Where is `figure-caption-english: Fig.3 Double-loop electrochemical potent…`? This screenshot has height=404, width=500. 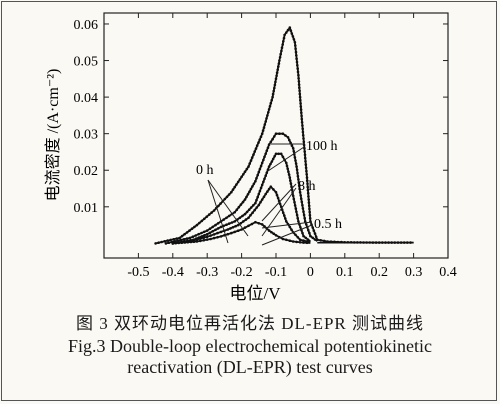
figure-caption-english: Fig.3 Double-loop electrochemical potent… is located at coordinates (250, 357).